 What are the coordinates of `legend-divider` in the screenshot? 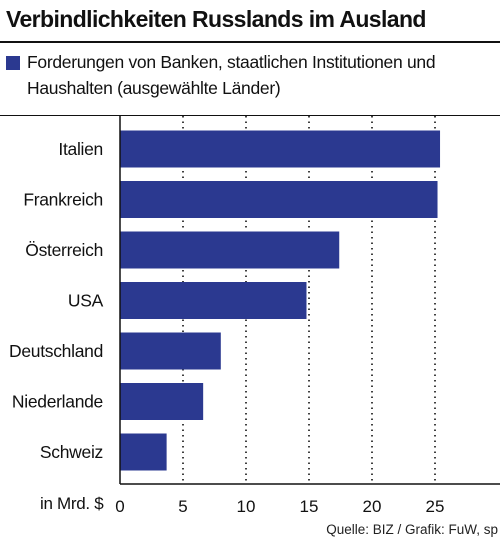 It's located at (250, 115).